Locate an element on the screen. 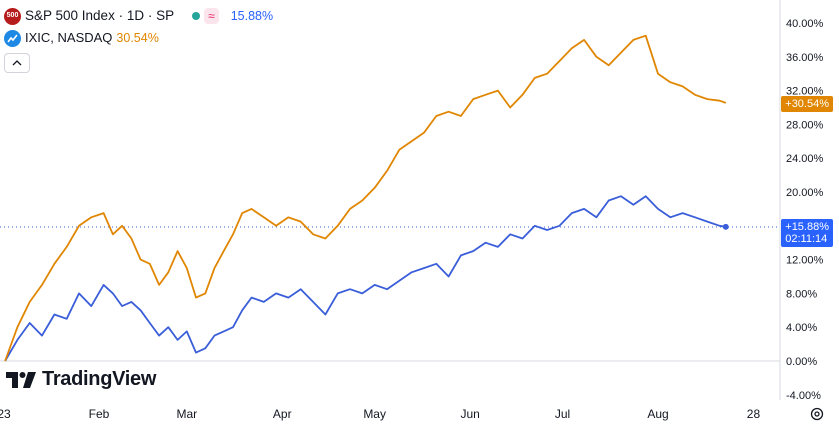 This screenshot has width=839, height=426. y-tick-label: 8.00% is located at coordinates (801, 294).